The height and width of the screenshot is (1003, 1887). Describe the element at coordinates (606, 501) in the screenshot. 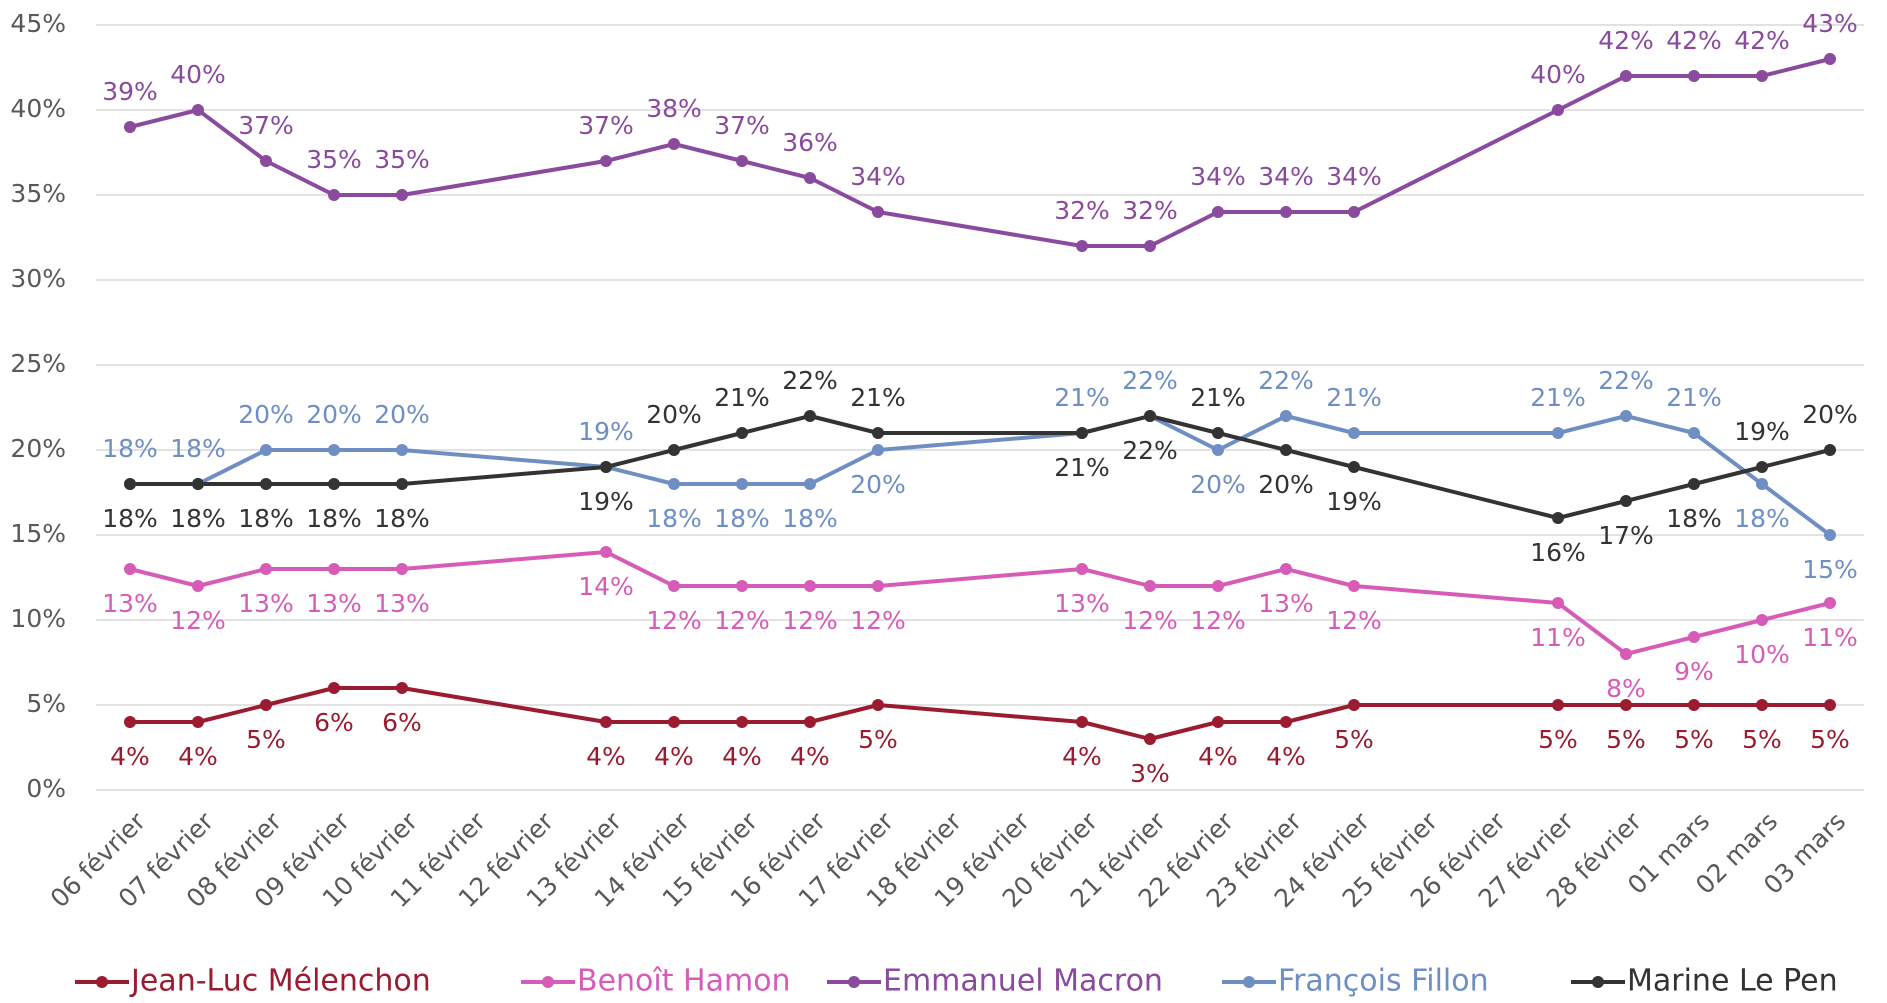

I see `data-label: 19%` at that location.